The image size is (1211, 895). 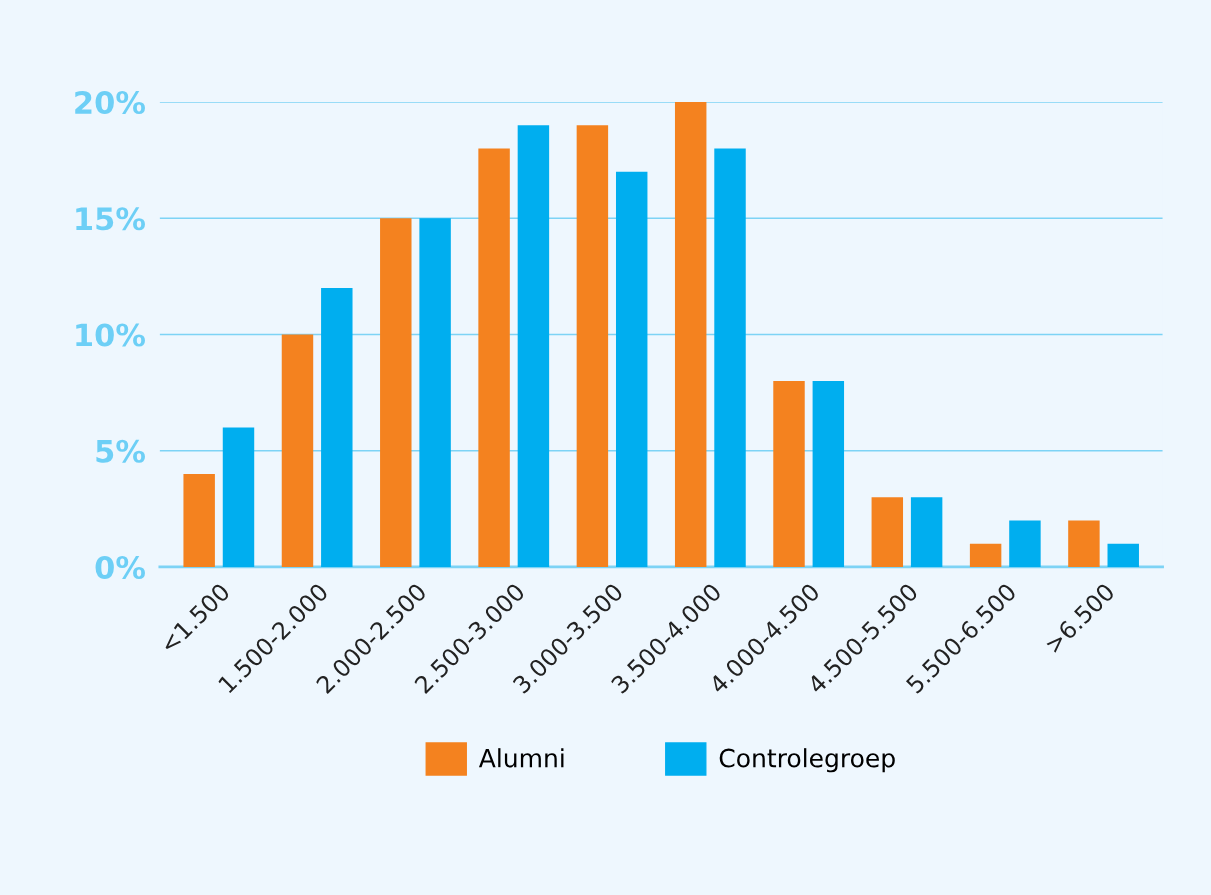 I want to click on y-tick-label: 15%, so click(x=110, y=219).